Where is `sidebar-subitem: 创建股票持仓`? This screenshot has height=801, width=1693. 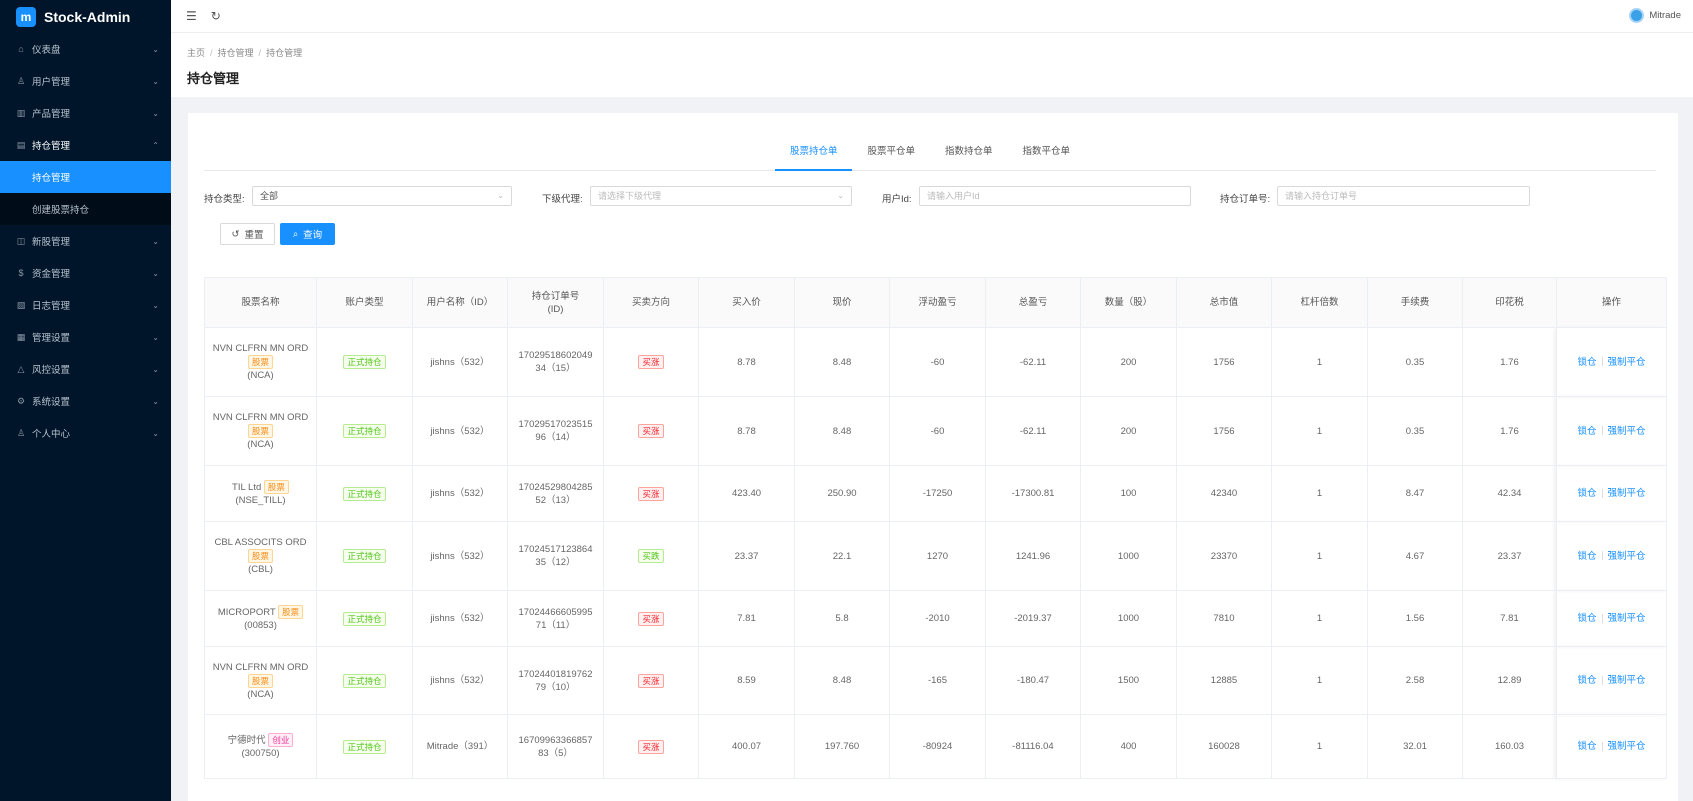 sidebar-subitem: 创建股票持仓 is located at coordinates (61, 210).